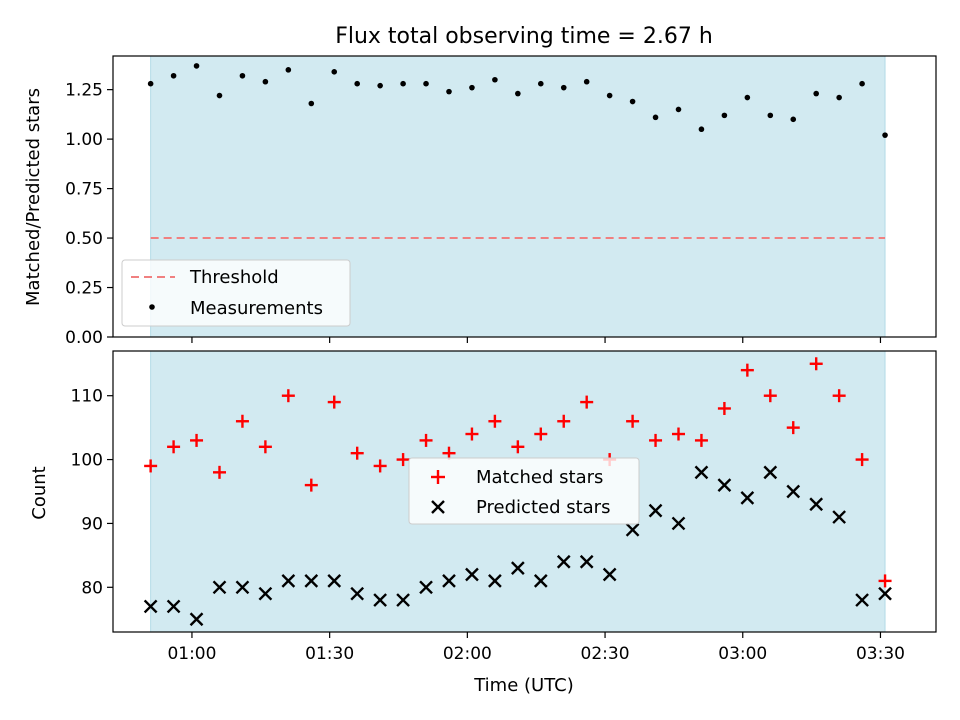 This screenshot has height=720, width=960. I want to click on top-legend-box, so click(236, 293).